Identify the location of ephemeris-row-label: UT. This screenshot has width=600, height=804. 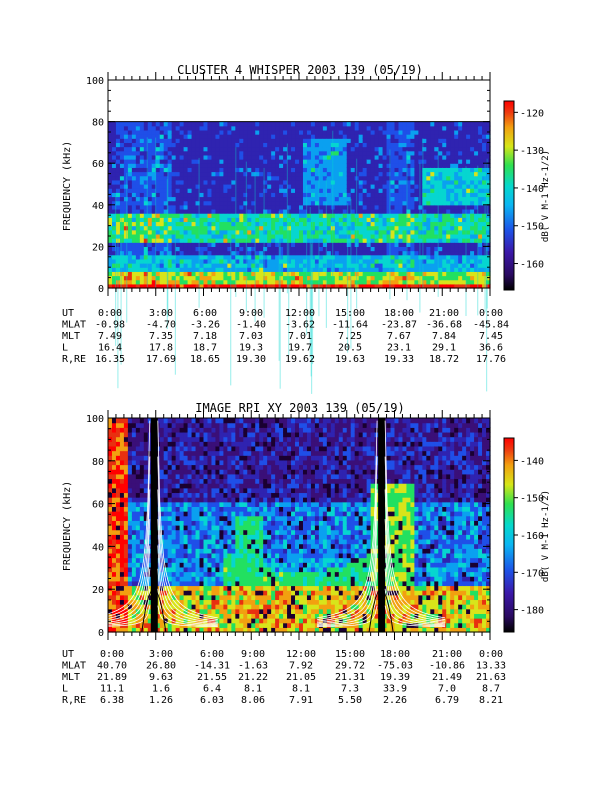
(68, 313).